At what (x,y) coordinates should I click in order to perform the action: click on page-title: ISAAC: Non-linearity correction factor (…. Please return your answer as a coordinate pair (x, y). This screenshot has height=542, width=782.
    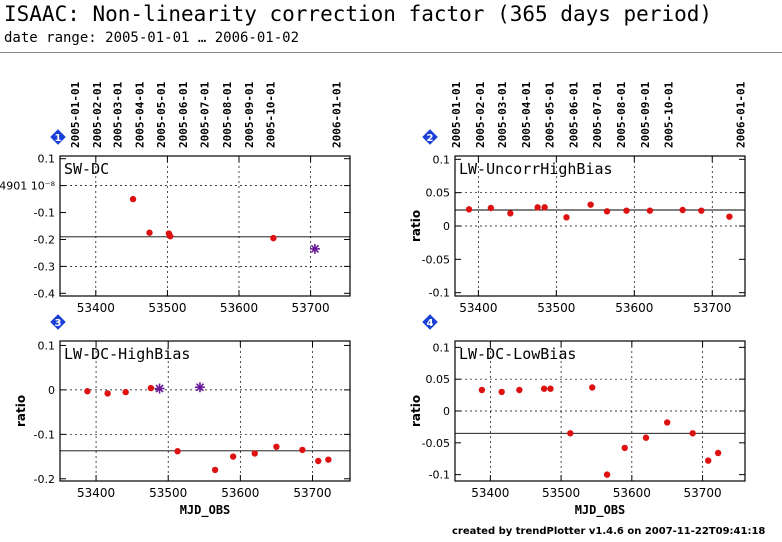
    Looking at the image, I should click on (358, 14).